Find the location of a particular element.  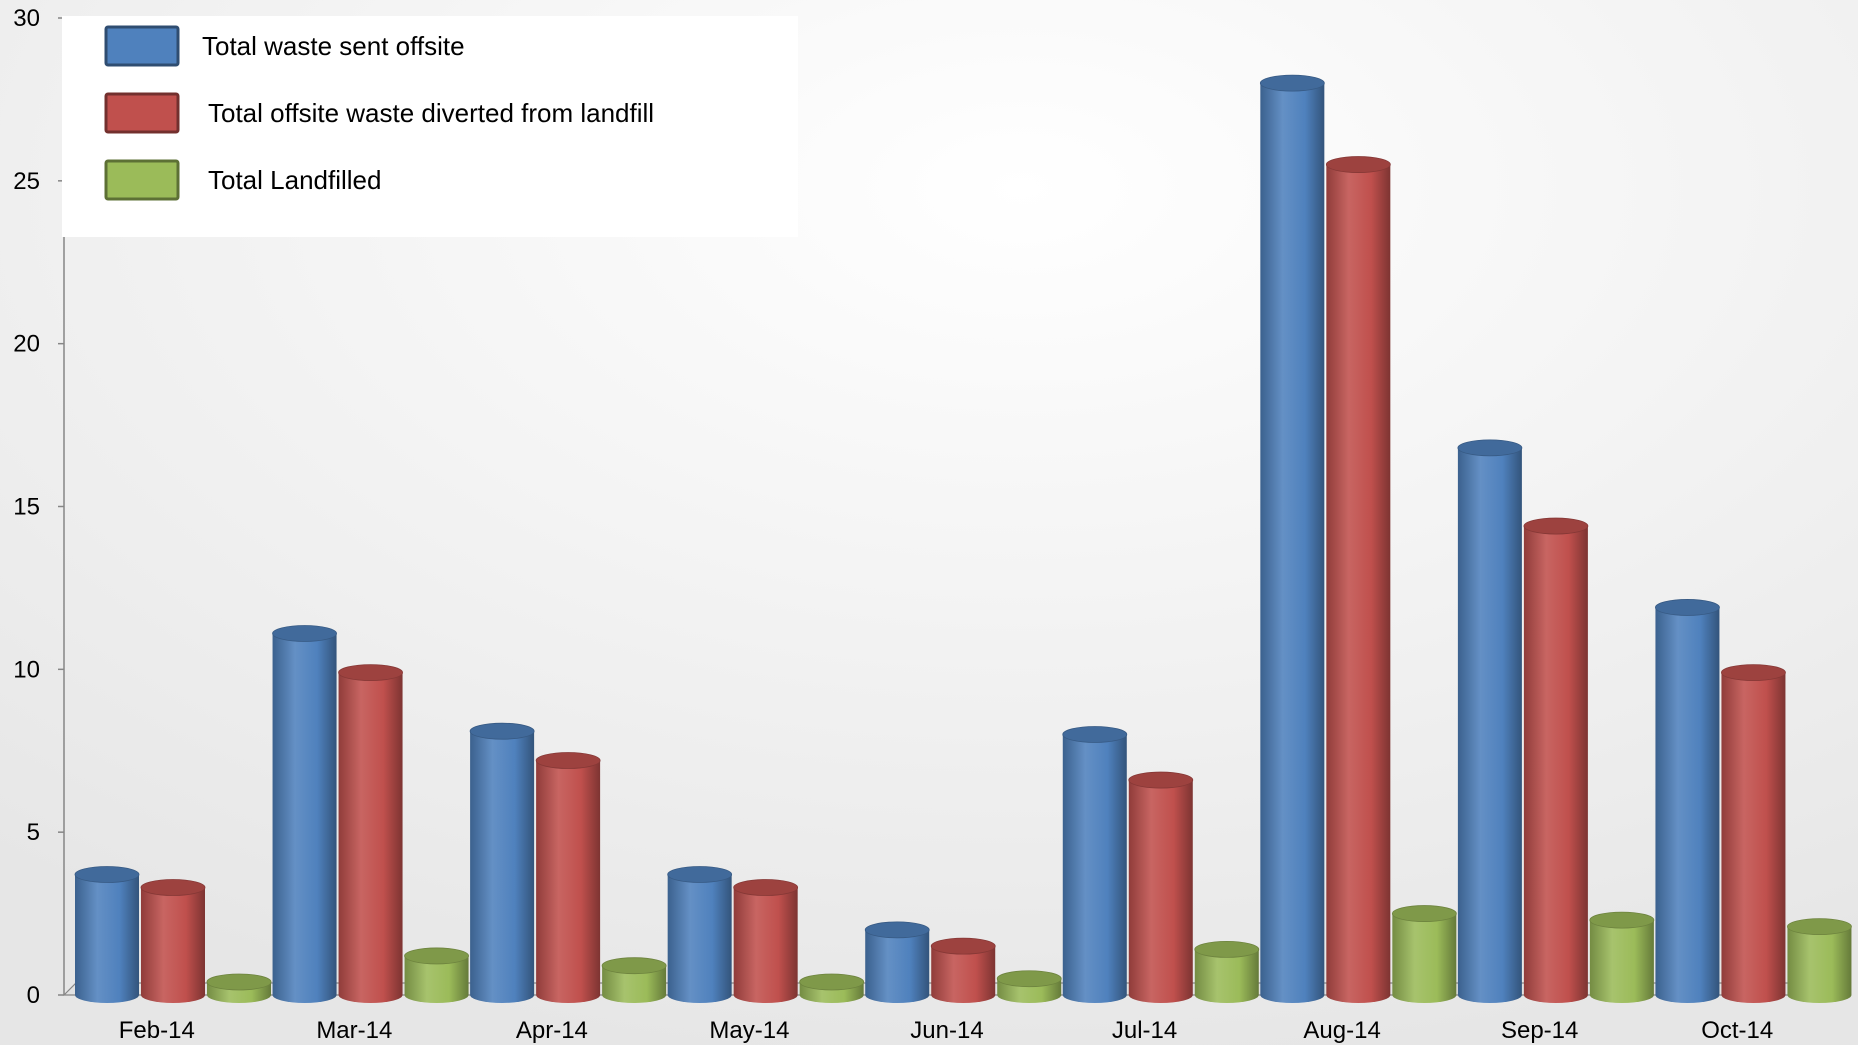

x-tick-label: Jun-14 is located at coordinates (946, 1030).